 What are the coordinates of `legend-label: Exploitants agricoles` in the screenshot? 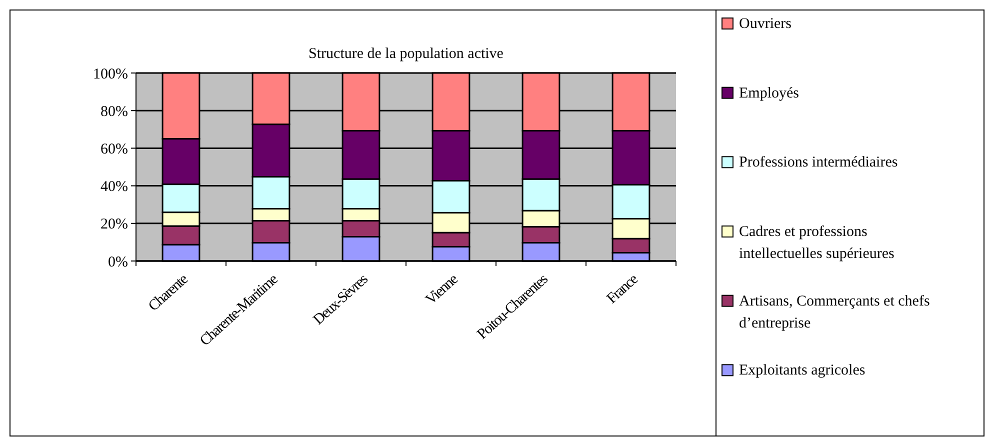 It's located at (802, 370).